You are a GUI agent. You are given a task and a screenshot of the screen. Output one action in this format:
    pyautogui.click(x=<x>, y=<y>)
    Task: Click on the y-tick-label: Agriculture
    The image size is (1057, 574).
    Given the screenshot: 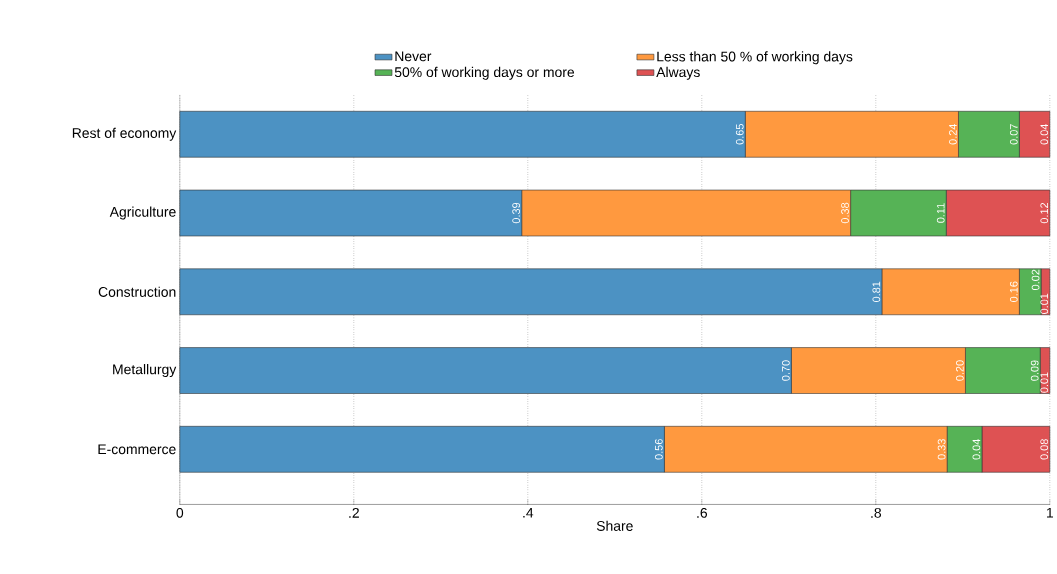 What is the action you would take?
    pyautogui.click(x=142, y=213)
    